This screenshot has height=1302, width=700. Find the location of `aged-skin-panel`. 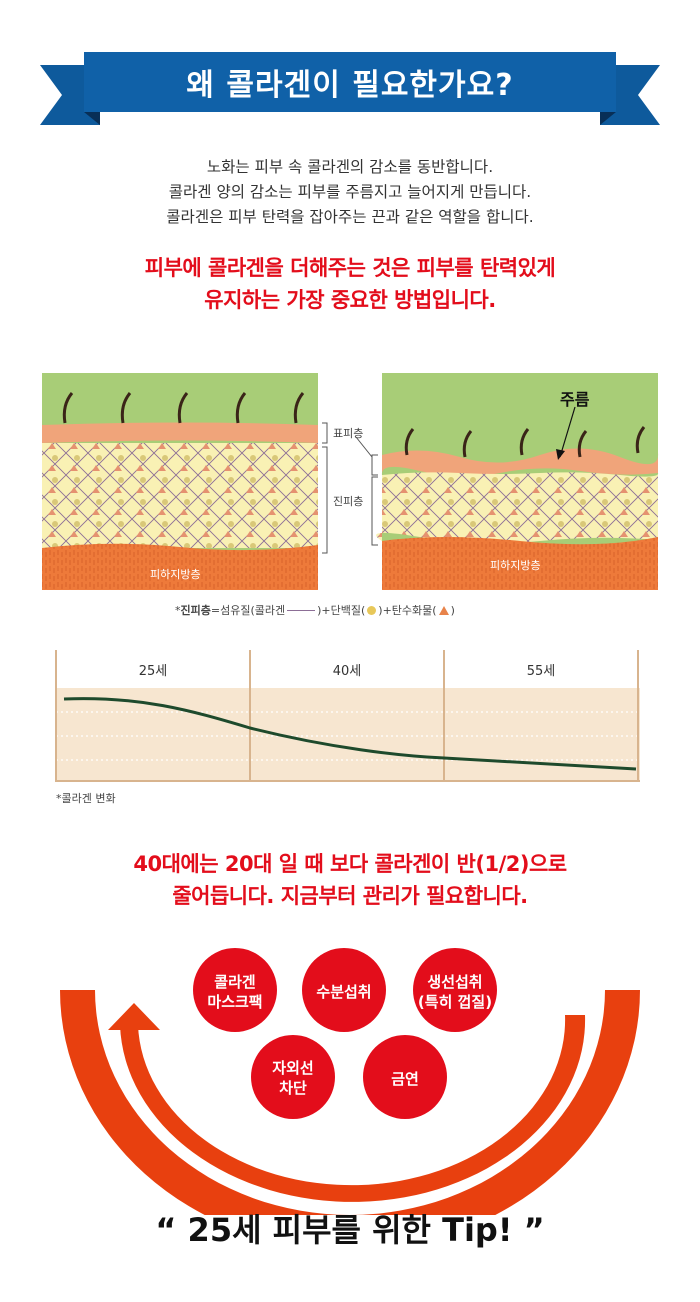

aged-skin-panel is located at coordinates (517, 481).